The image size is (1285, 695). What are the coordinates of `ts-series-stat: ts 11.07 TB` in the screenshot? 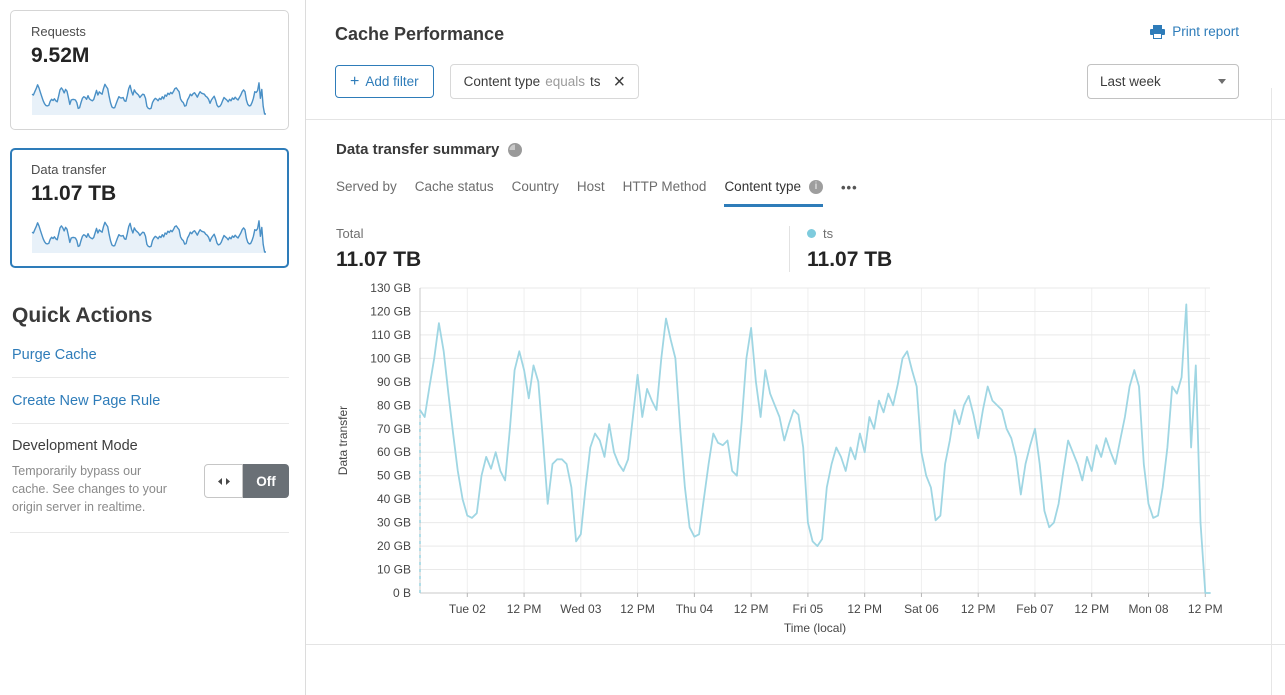 It's located at (840, 249).